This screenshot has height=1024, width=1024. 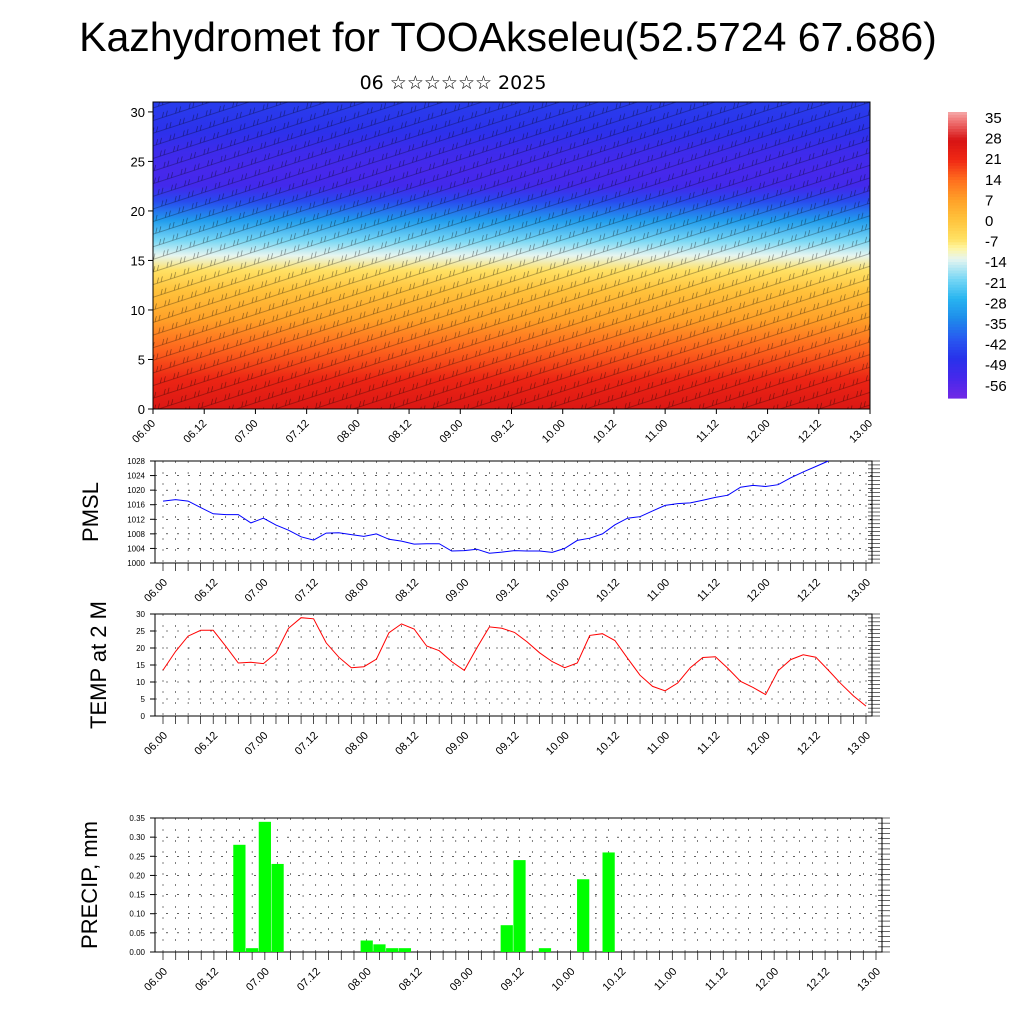 What do you see at coordinates (136, 505) in the screenshot?
I see `y-tick-label: 1016` at bounding box center [136, 505].